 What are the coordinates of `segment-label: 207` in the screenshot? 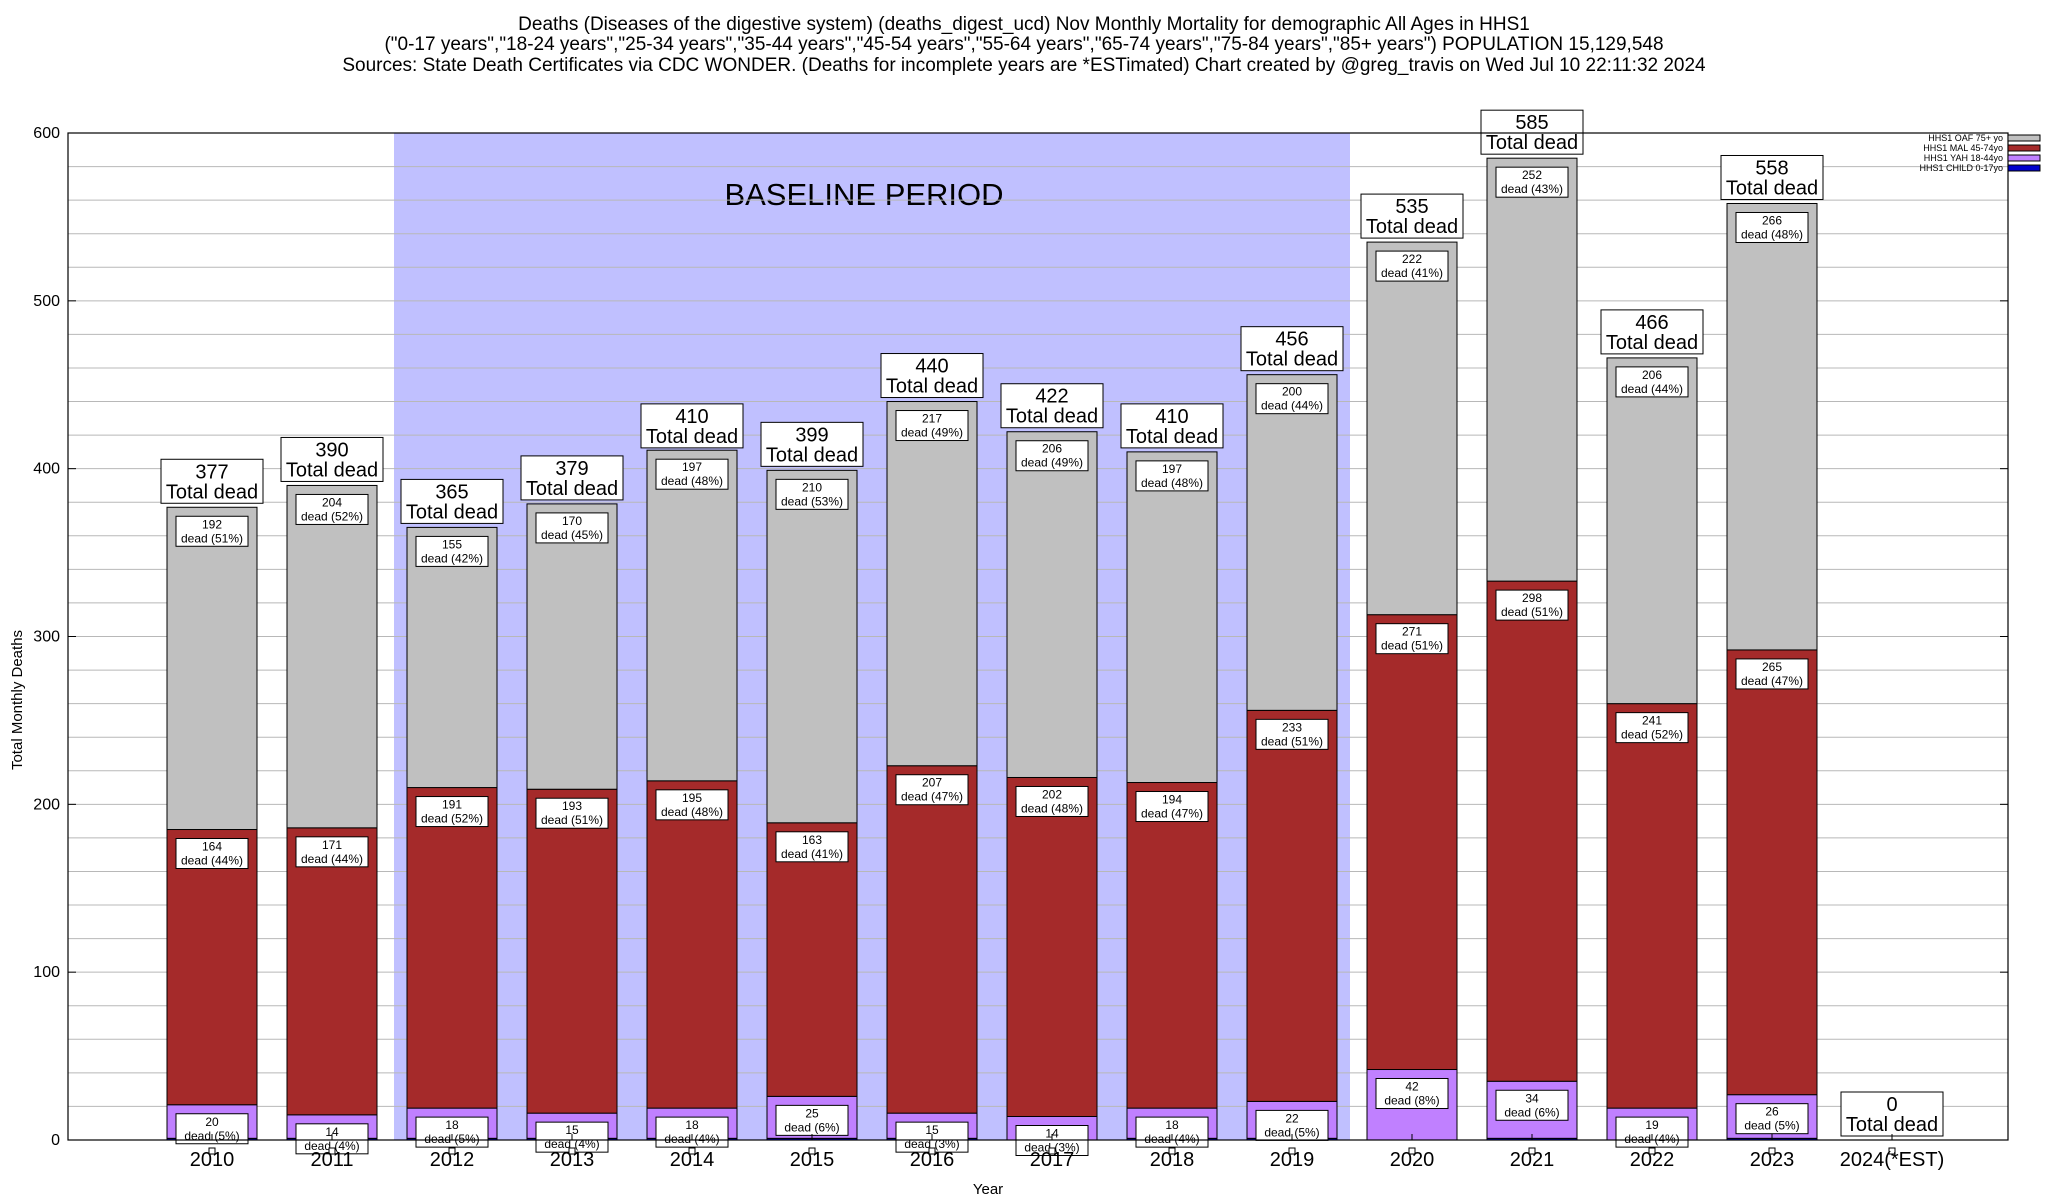 It's located at (932, 783).